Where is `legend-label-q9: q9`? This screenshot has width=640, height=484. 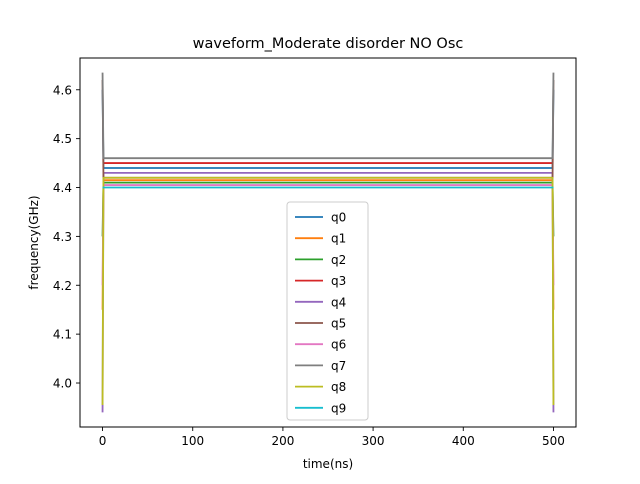
legend-label-q9: q9 is located at coordinates (338, 408).